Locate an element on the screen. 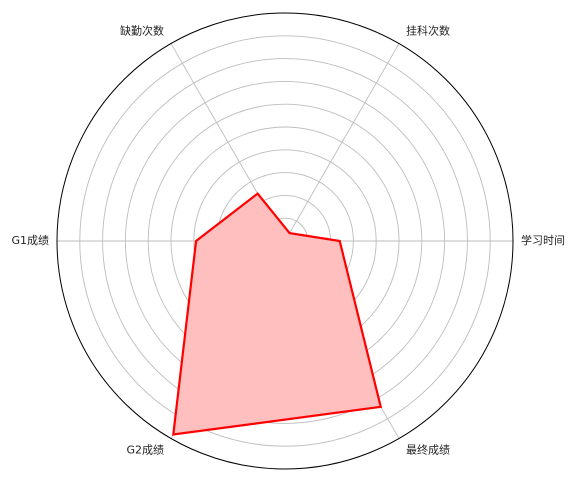 Image resolution: width=569 pixels, height=482 pixels. axis-label-4: G1成绩 is located at coordinates (30, 240).